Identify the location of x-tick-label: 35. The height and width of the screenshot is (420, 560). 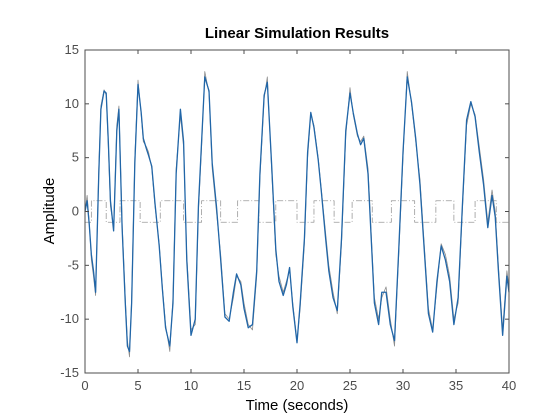
(456, 385).